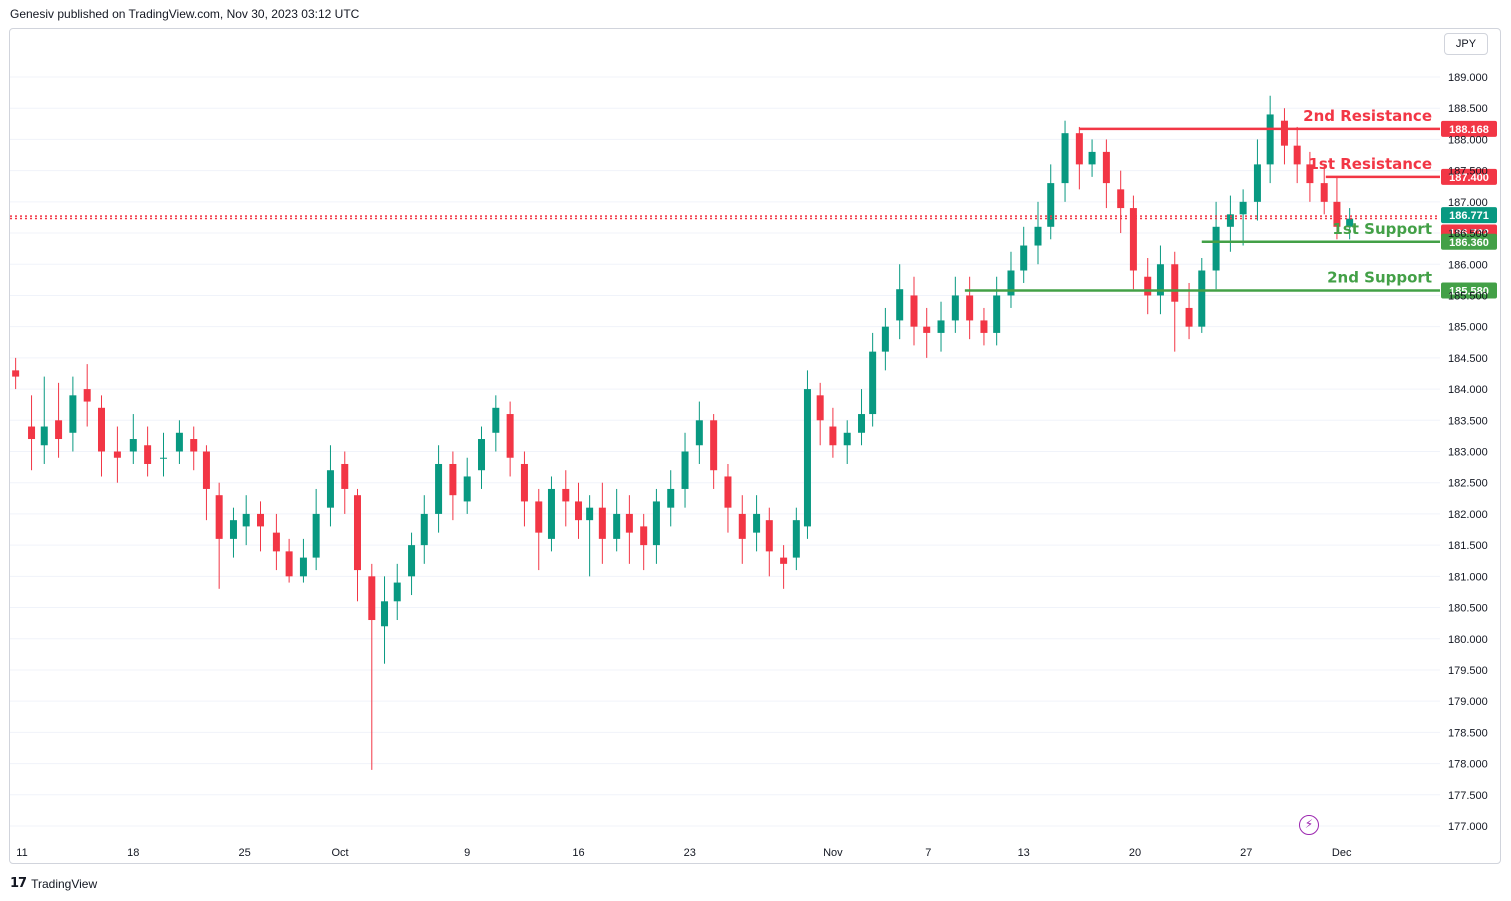 Image resolution: width=1511 pixels, height=901 pixels. I want to click on currency-button: JPY, so click(1466, 44).